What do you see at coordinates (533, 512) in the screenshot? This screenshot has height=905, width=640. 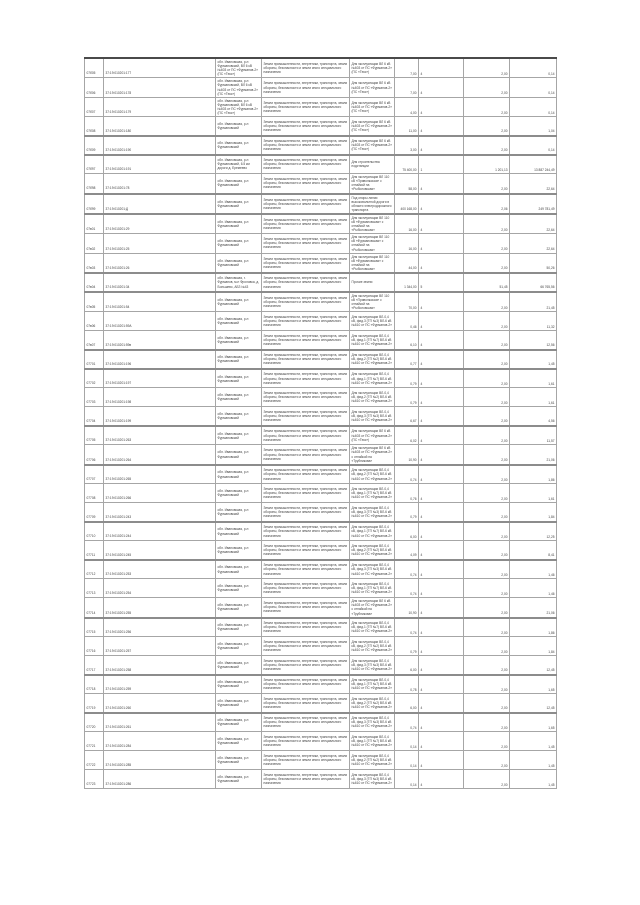 I see `cell-cadastral-value: 1,84` at bounding box center [533, 512].